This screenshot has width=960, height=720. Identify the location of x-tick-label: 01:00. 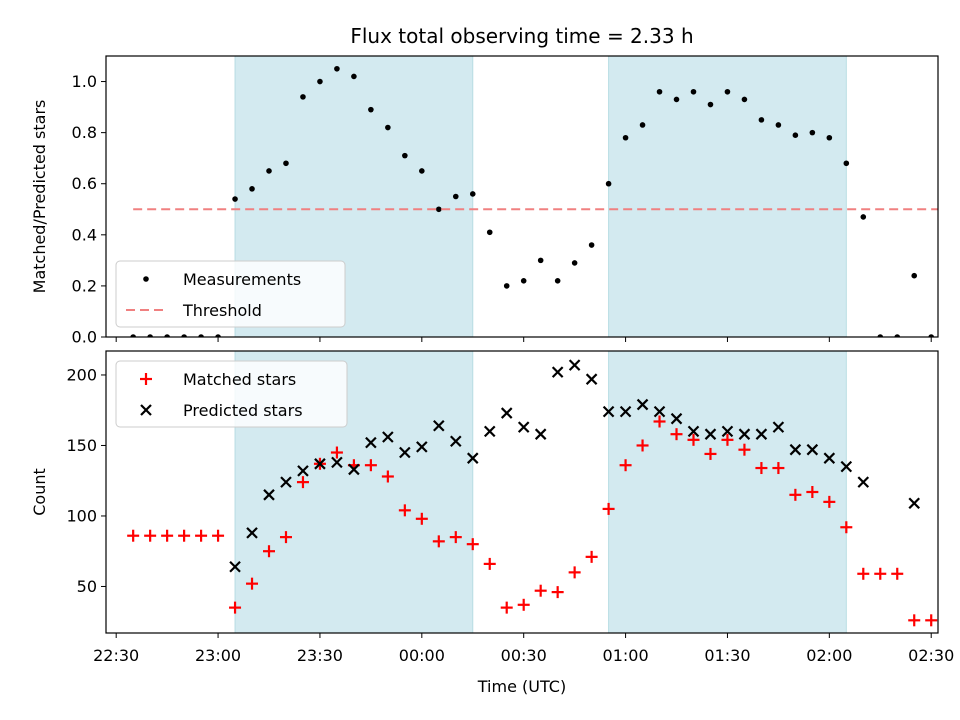
(626, 655).